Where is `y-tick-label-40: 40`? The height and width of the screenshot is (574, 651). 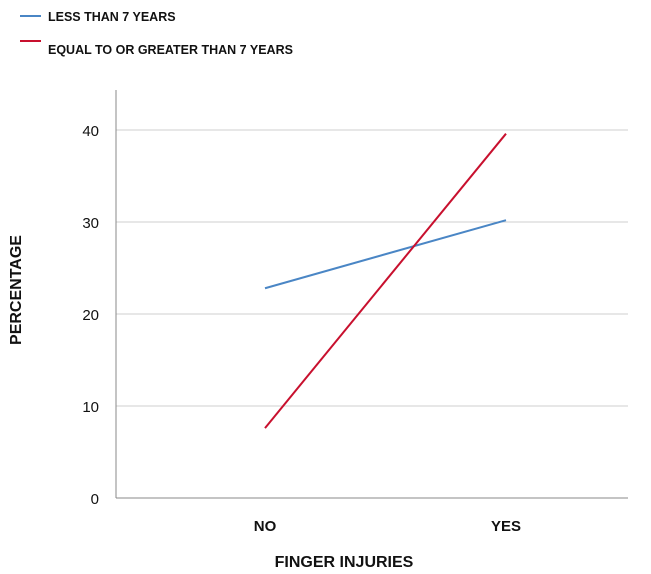 y-tick-label-40: 40 is located at coordinates (90, 131).